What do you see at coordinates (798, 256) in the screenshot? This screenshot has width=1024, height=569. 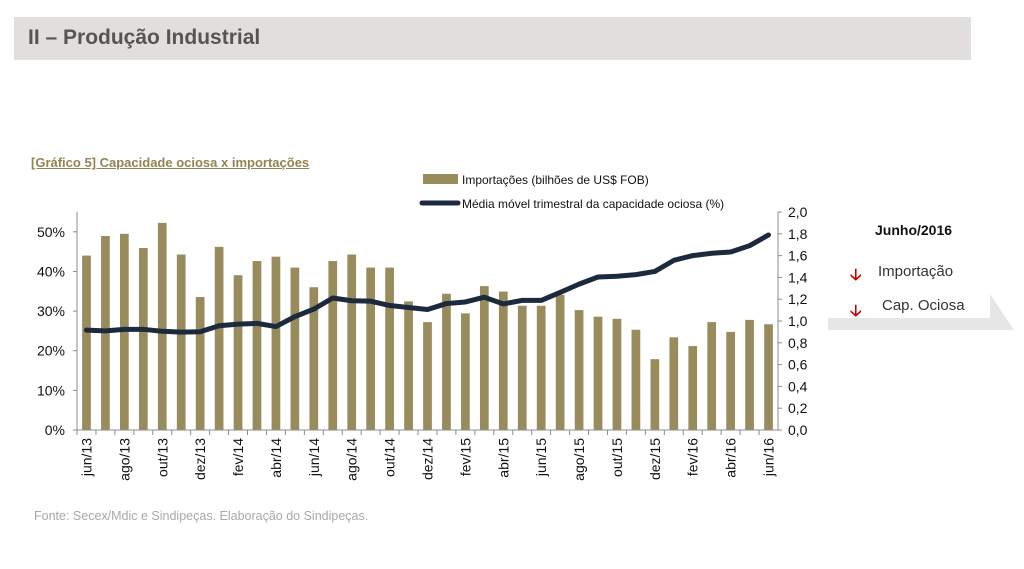 I see `right-axis-tick-label: 1,6` at bounding box center [798, 256].